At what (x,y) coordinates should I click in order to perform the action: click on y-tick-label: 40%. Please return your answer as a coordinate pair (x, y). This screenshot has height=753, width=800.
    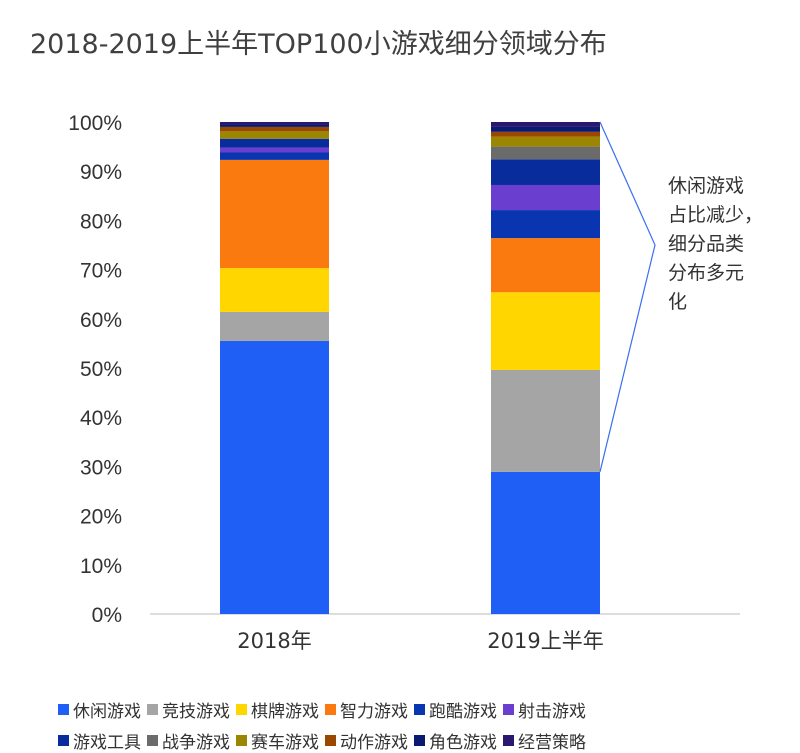
    Looking at the image, I should click on (101, 418).